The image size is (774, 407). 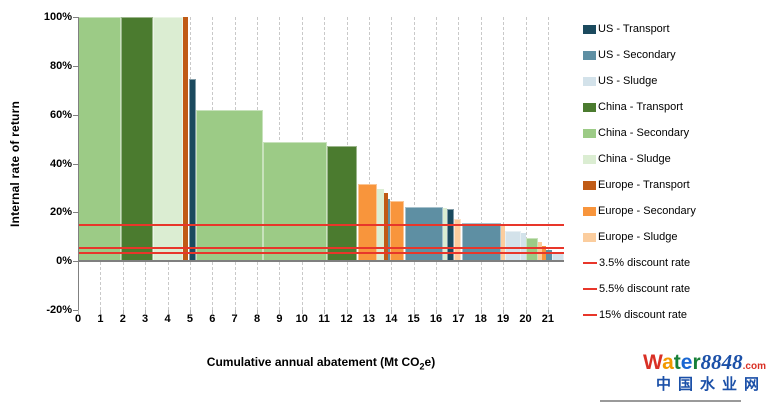 I want to click on legend-item: China - Sludge, so click(x=678, y=159).